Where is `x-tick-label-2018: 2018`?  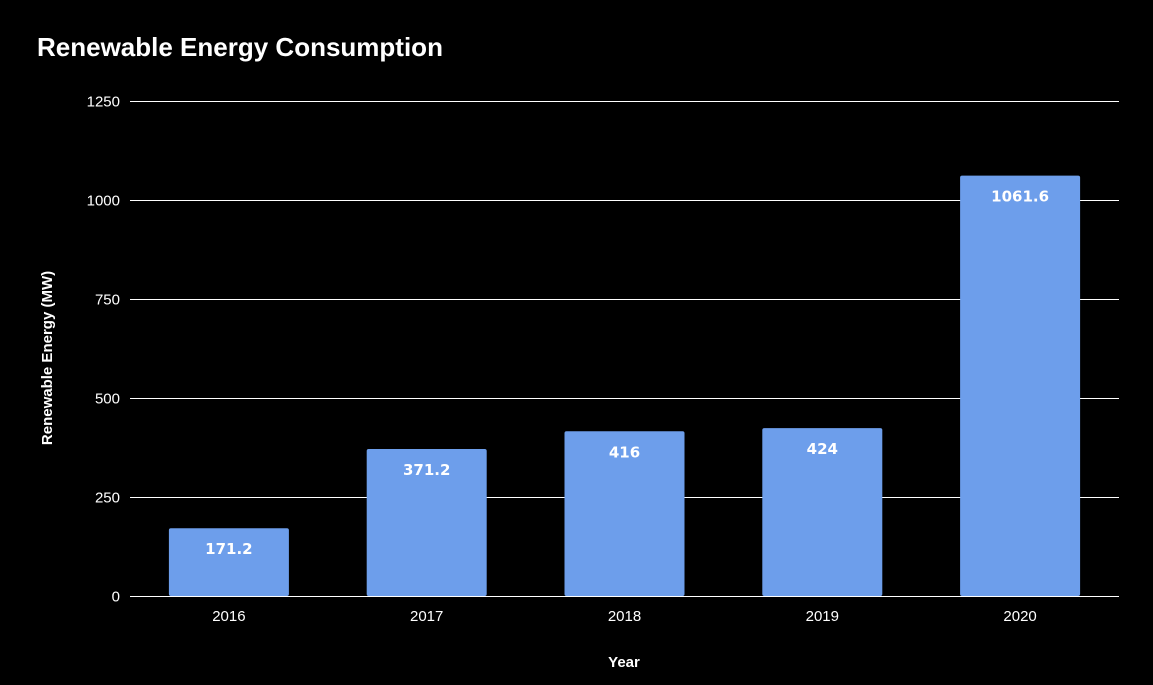
x-tick-label-2018: 2018 is located at coordinates (624, 616).